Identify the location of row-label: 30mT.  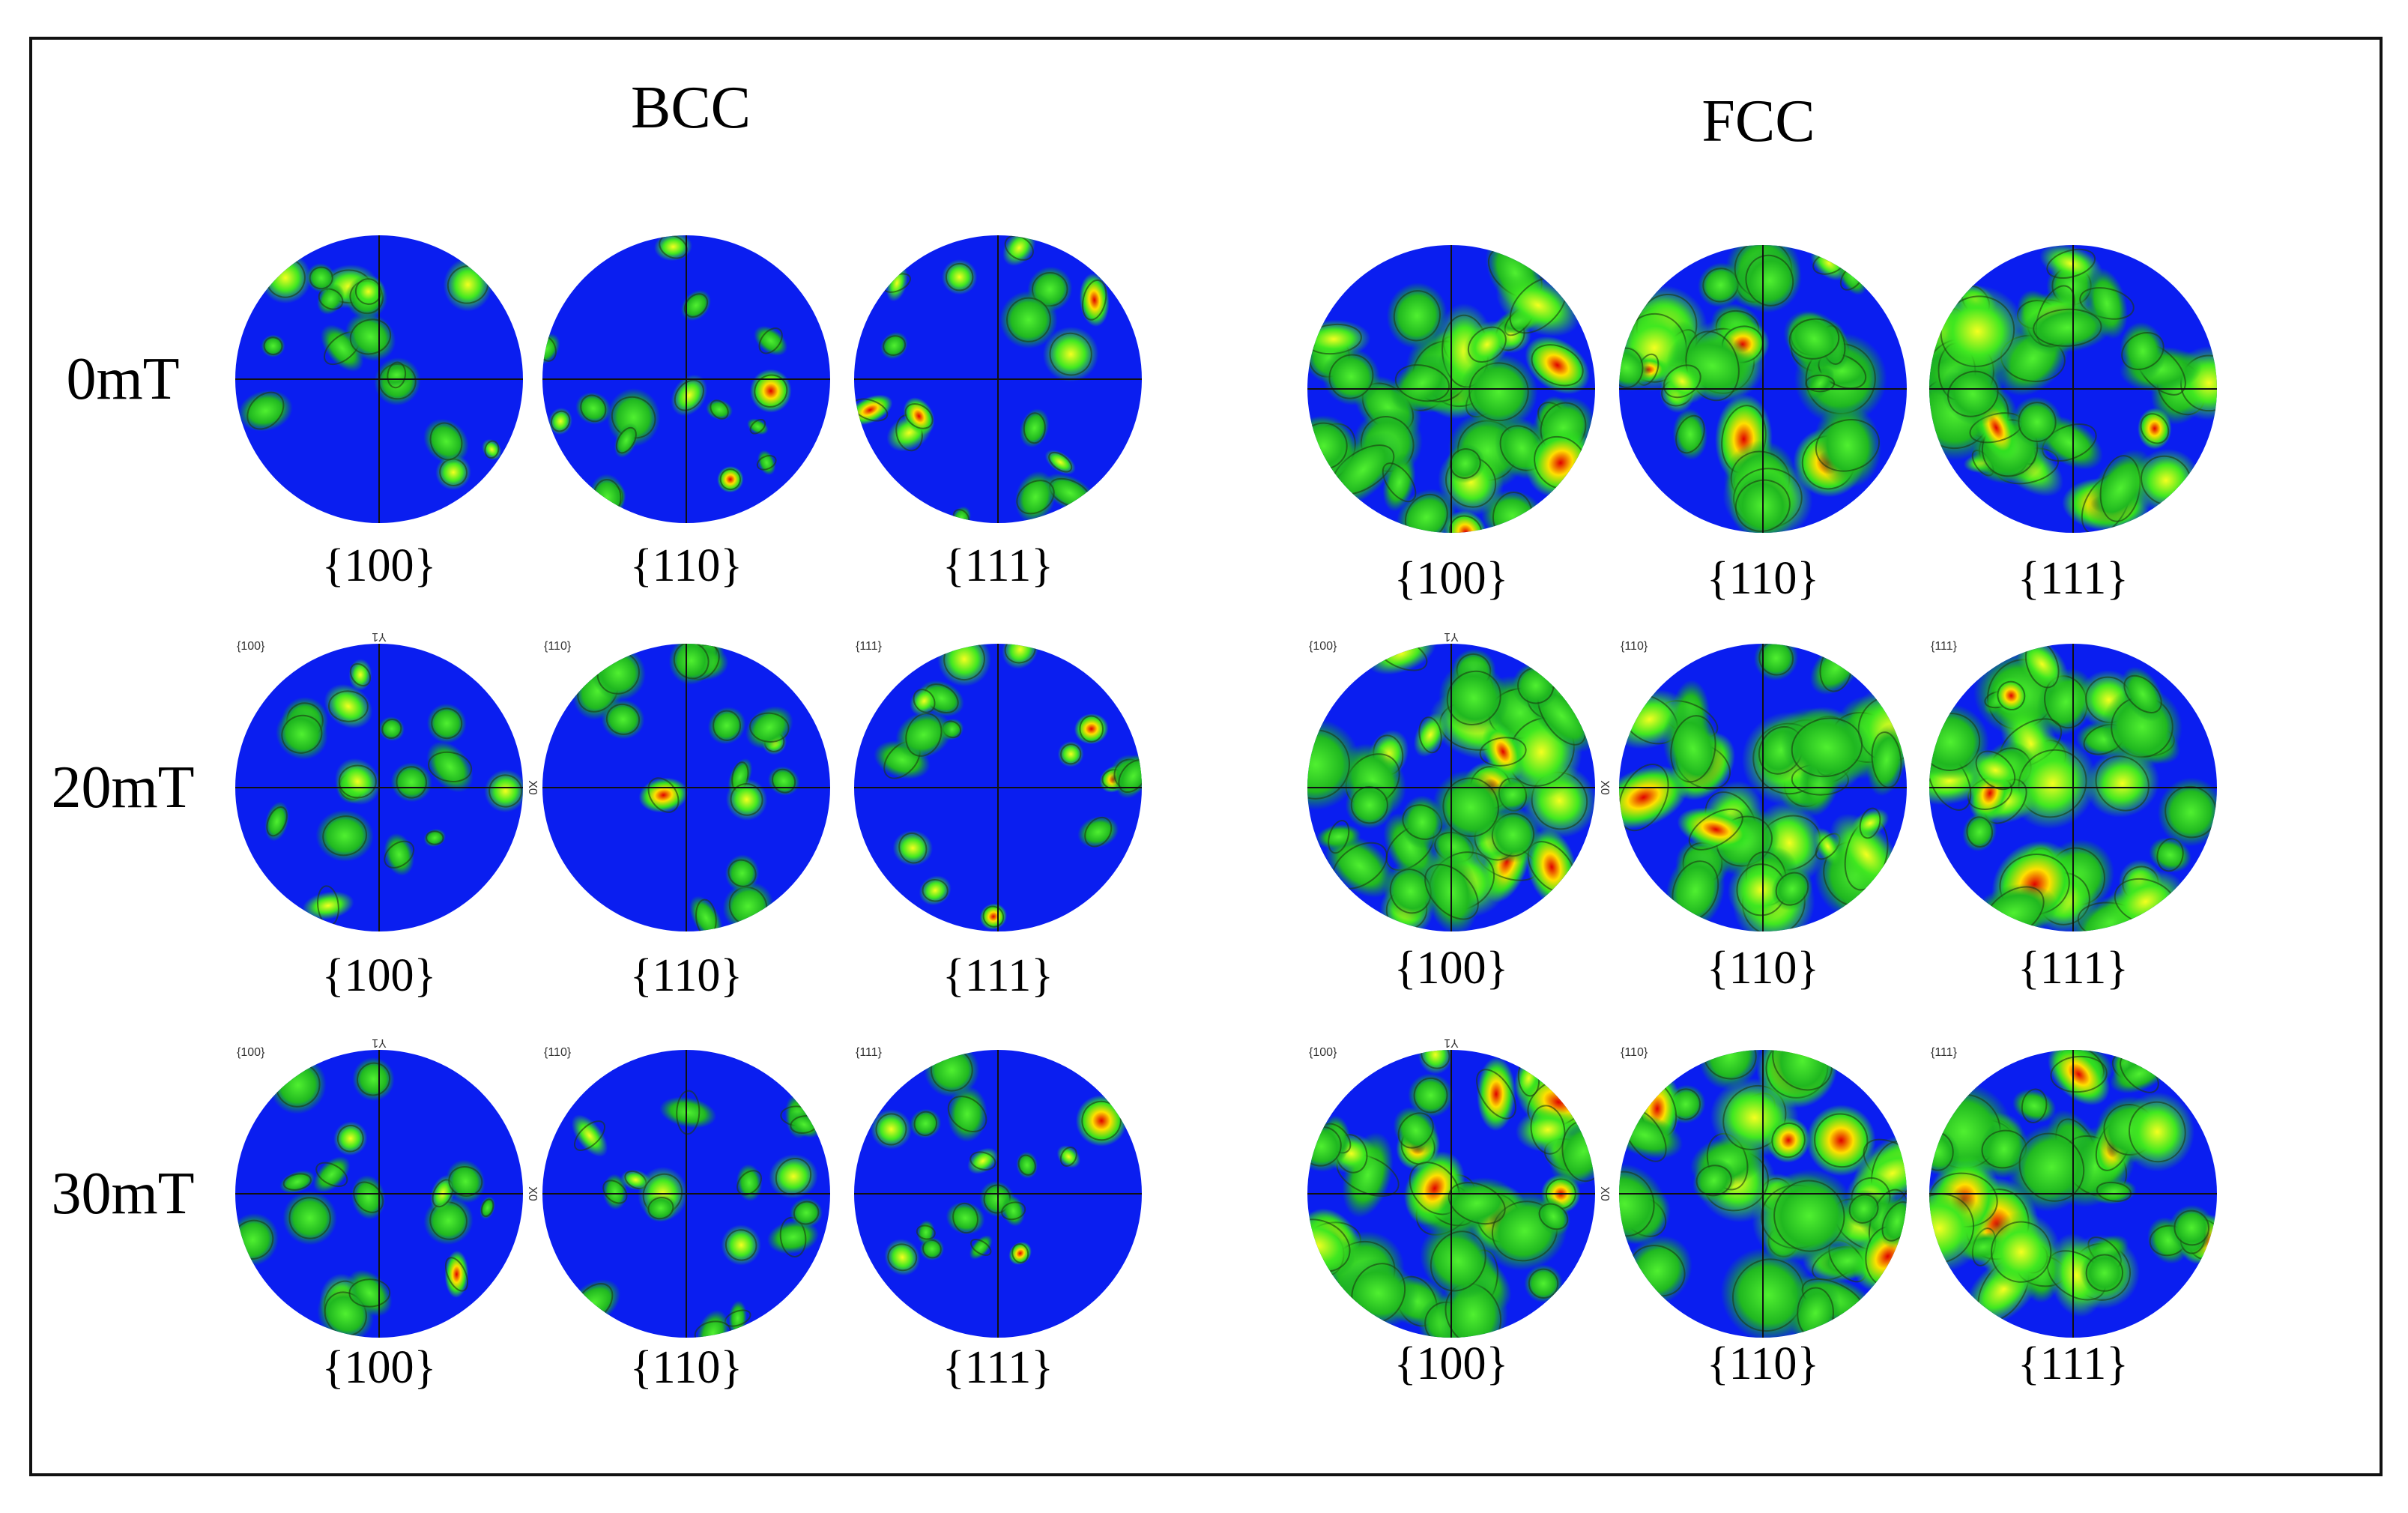
(122, 1194).